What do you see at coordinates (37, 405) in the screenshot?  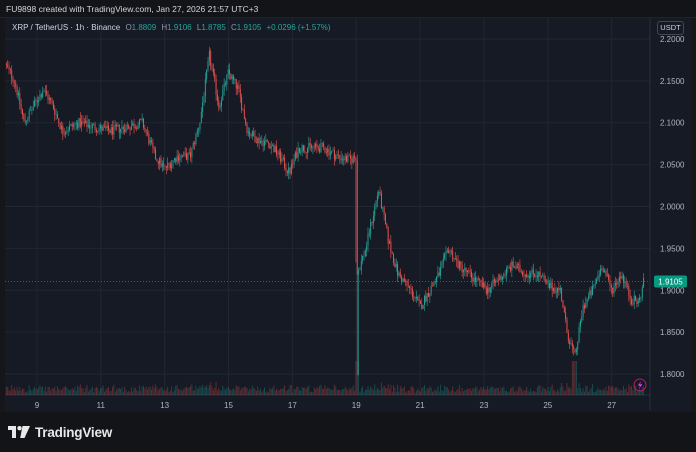 I see `x-tick-label: 9` at bounding box center [37, 405].